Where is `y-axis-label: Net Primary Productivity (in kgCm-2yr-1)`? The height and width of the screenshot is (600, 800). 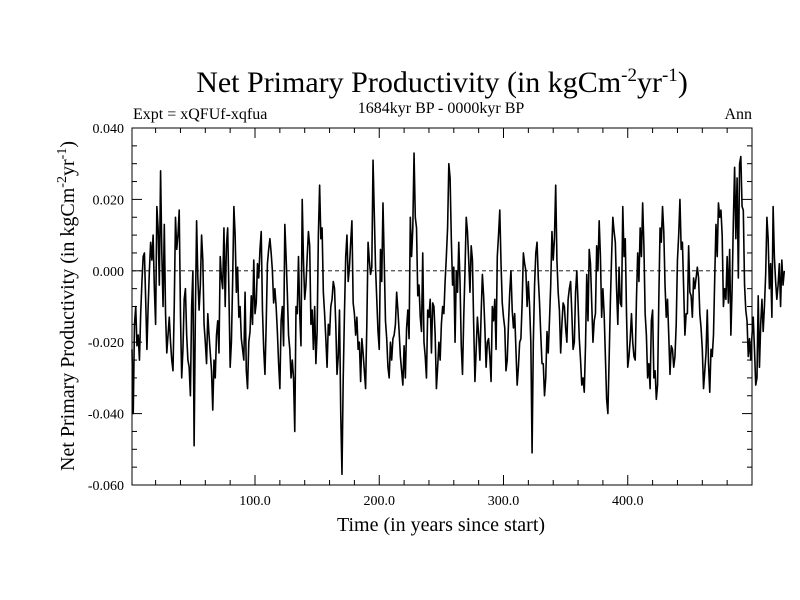
y-axis-label: Net Primary Productivity (in kgCm-2yr-1) is located at coordinates (67, 306).